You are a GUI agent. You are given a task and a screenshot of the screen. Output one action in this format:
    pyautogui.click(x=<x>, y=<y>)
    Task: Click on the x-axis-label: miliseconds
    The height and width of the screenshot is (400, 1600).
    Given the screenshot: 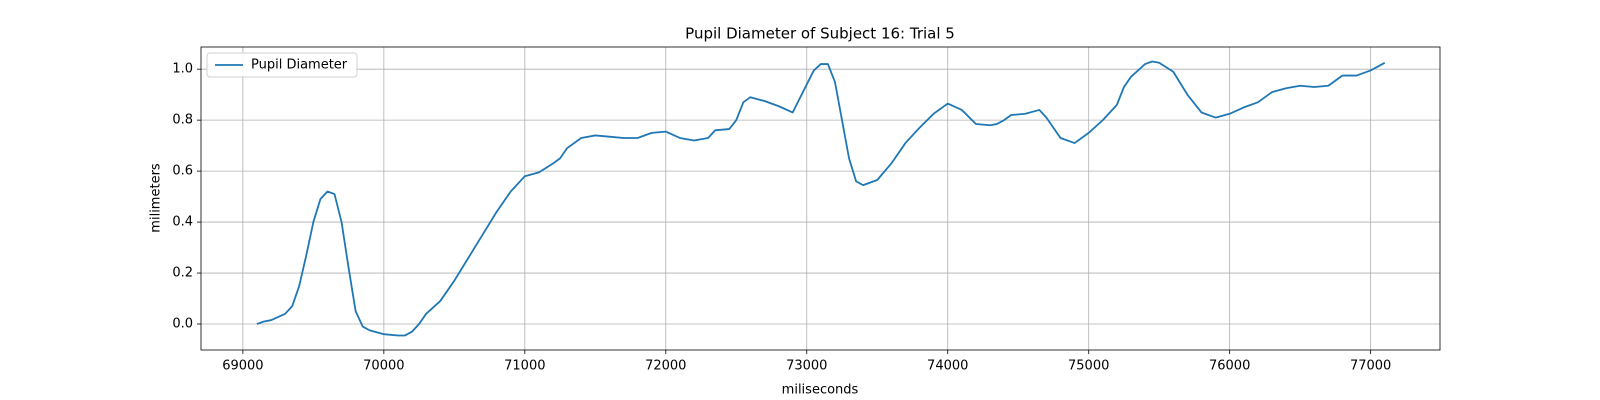 What is the action you would take?
    pyautogui.click(x=820, y=390)
    